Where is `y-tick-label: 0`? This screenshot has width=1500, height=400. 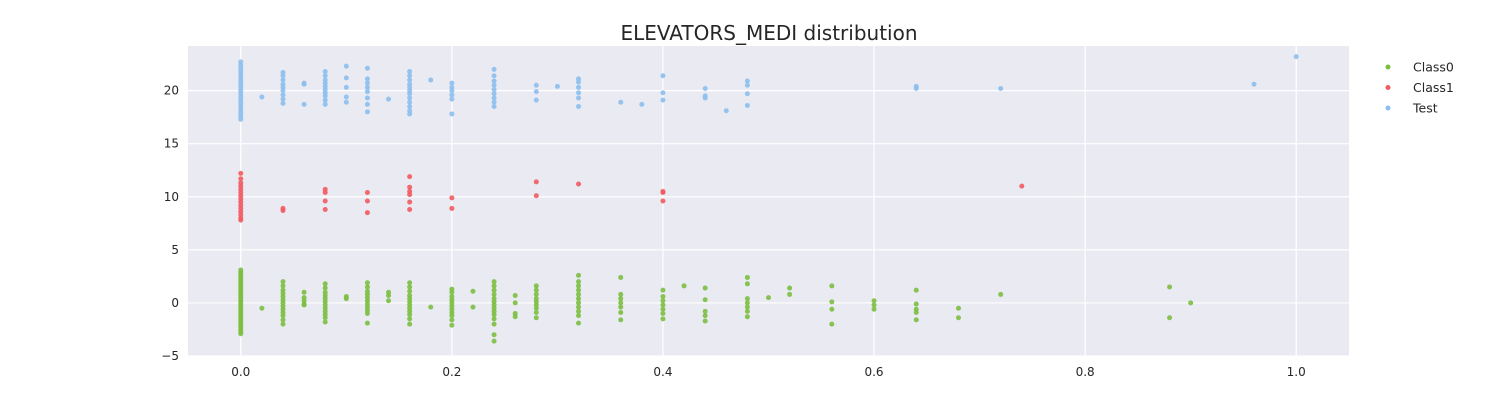 y-tick-label: 0 is located at coordinates (175, 303).